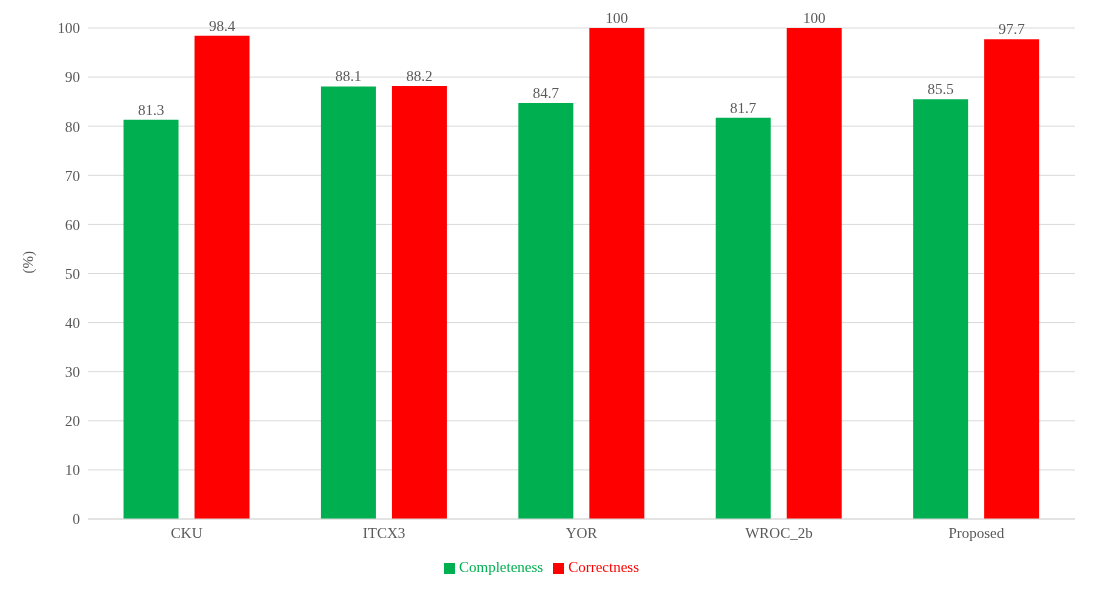  What do you see at coordinates (581, 532) in the screenshot?
I see `x-tick-label: YOR` at bounding box center [581, 532].